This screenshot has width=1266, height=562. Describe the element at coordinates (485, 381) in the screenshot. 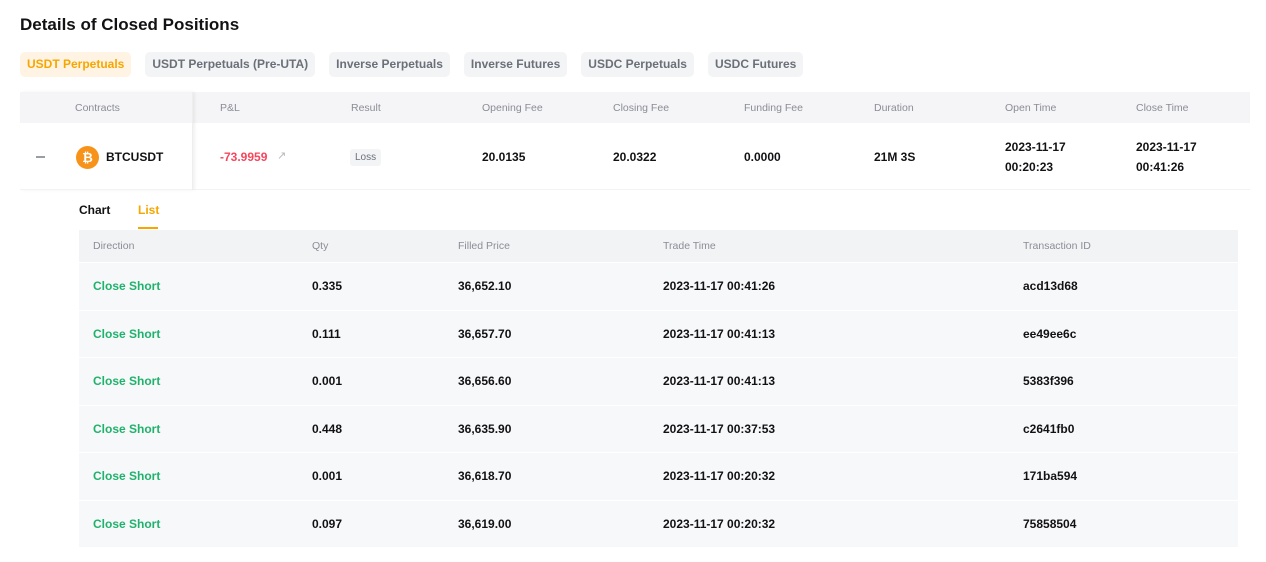

I see `filled-price: 36,656.60` at that location.